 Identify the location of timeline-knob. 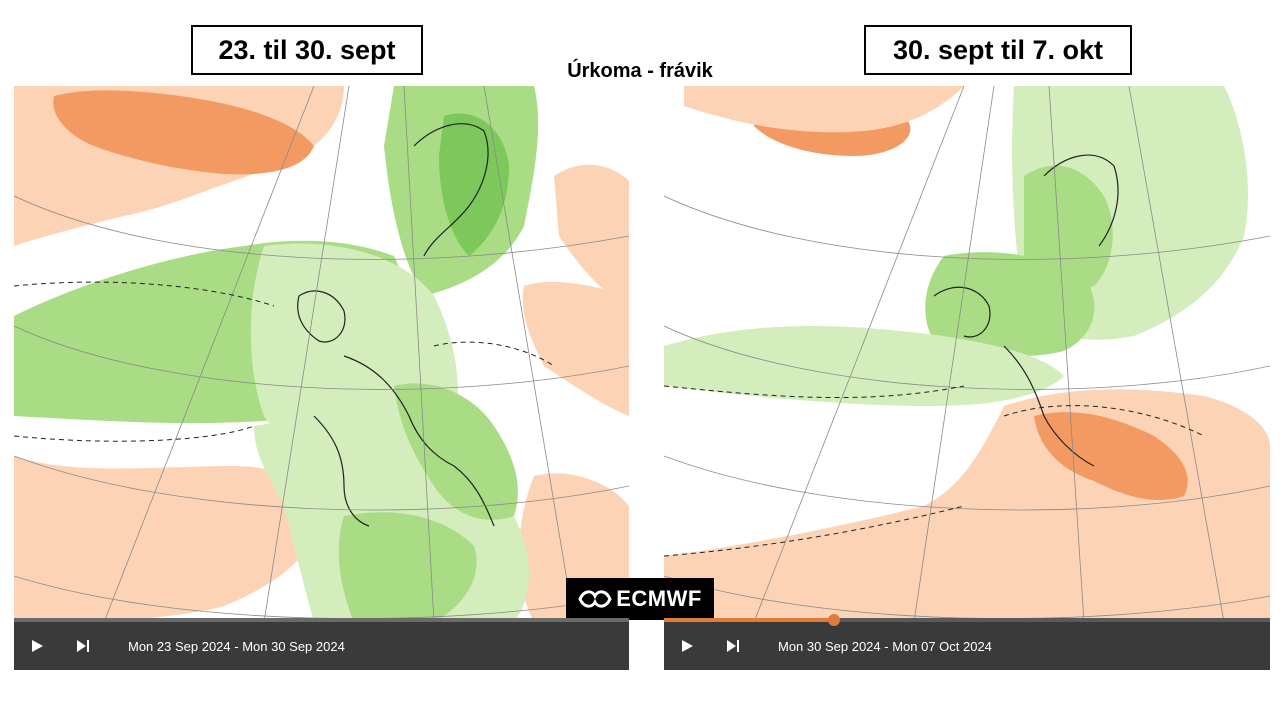
(833, 620).